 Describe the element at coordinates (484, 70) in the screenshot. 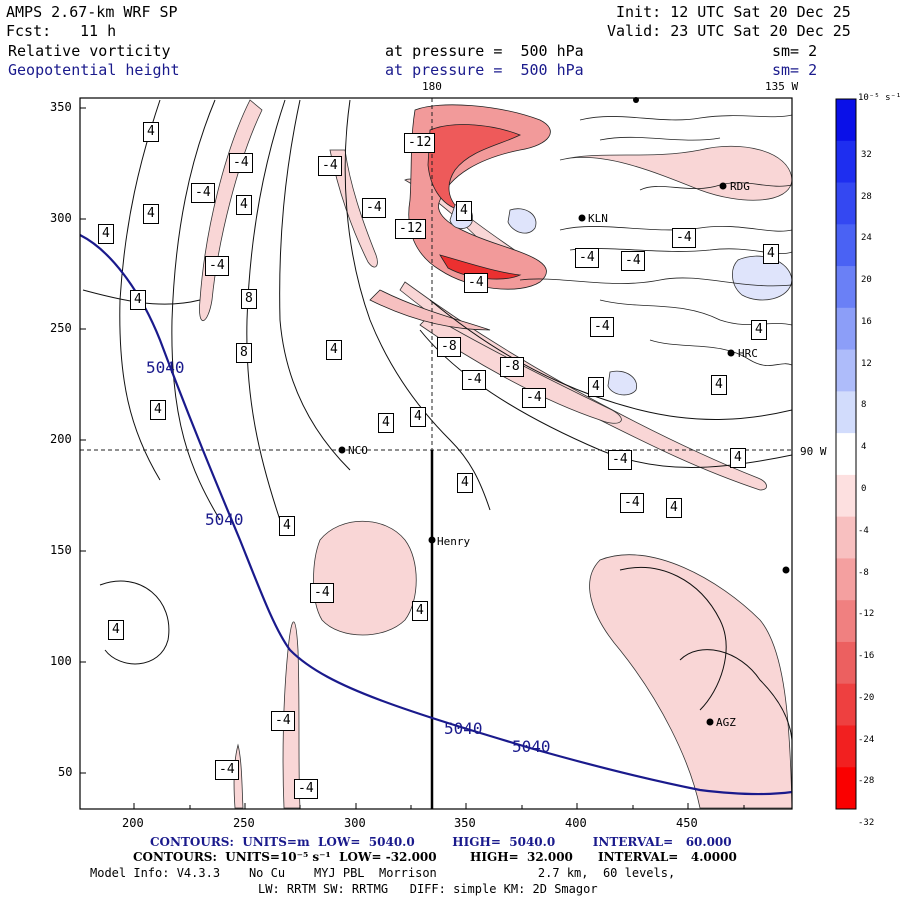

I see `pressure-geopotential: at pressure = 500 hPa` at that location.